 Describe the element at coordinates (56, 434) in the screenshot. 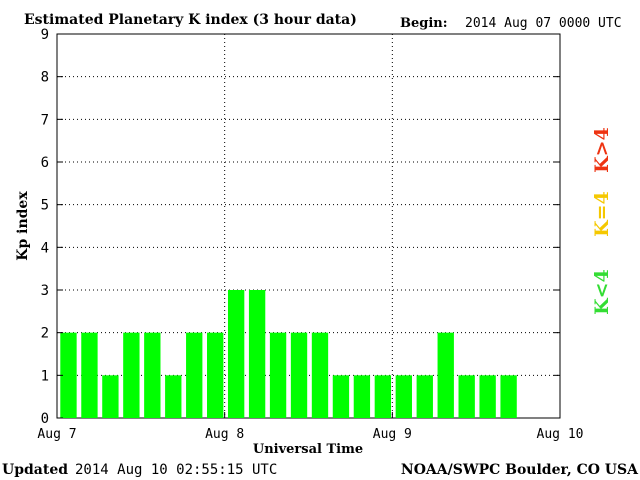

I see `x-tick-label: Aug 7` at that location.